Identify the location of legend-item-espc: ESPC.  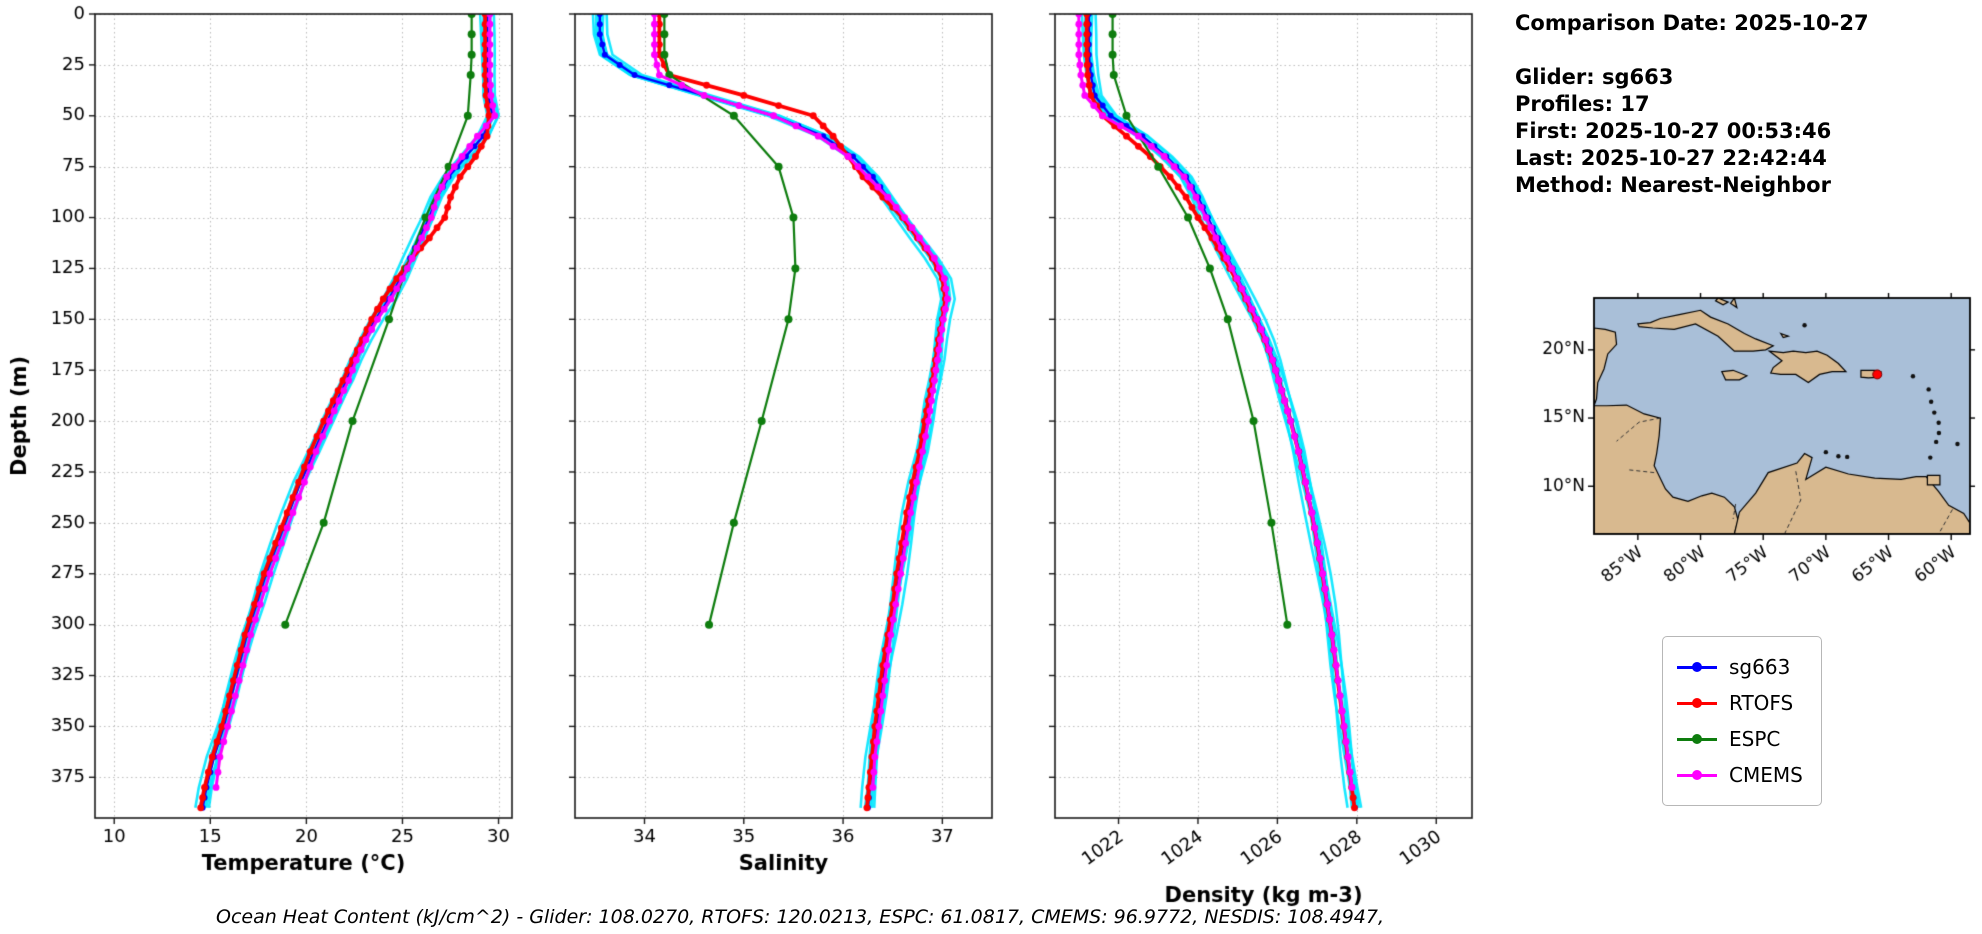
(1740, 739).